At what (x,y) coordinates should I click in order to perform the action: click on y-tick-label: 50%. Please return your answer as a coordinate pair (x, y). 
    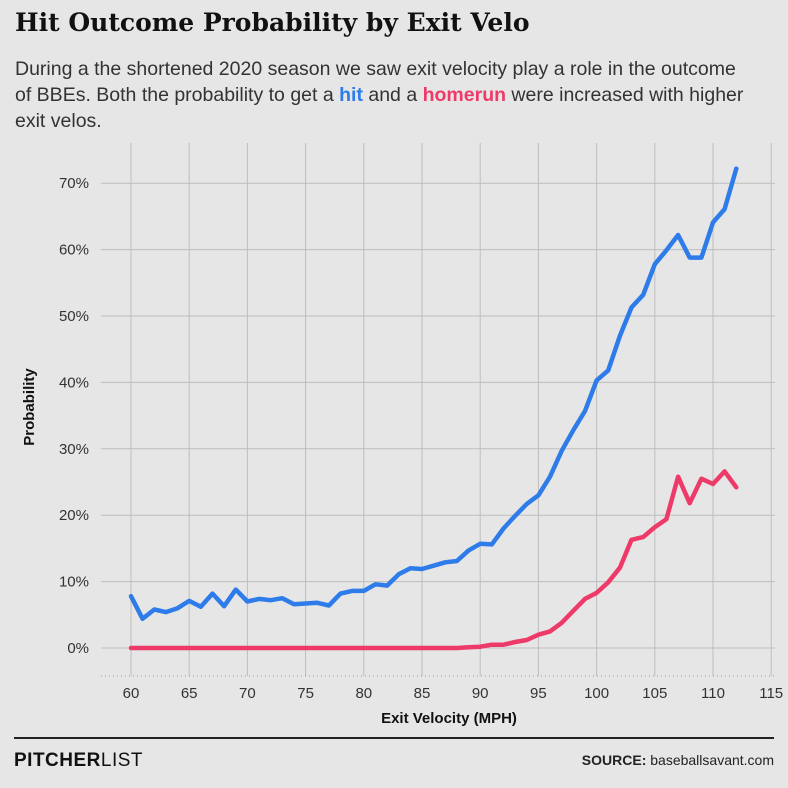
    Looking at the image, I should click on (74, 316).